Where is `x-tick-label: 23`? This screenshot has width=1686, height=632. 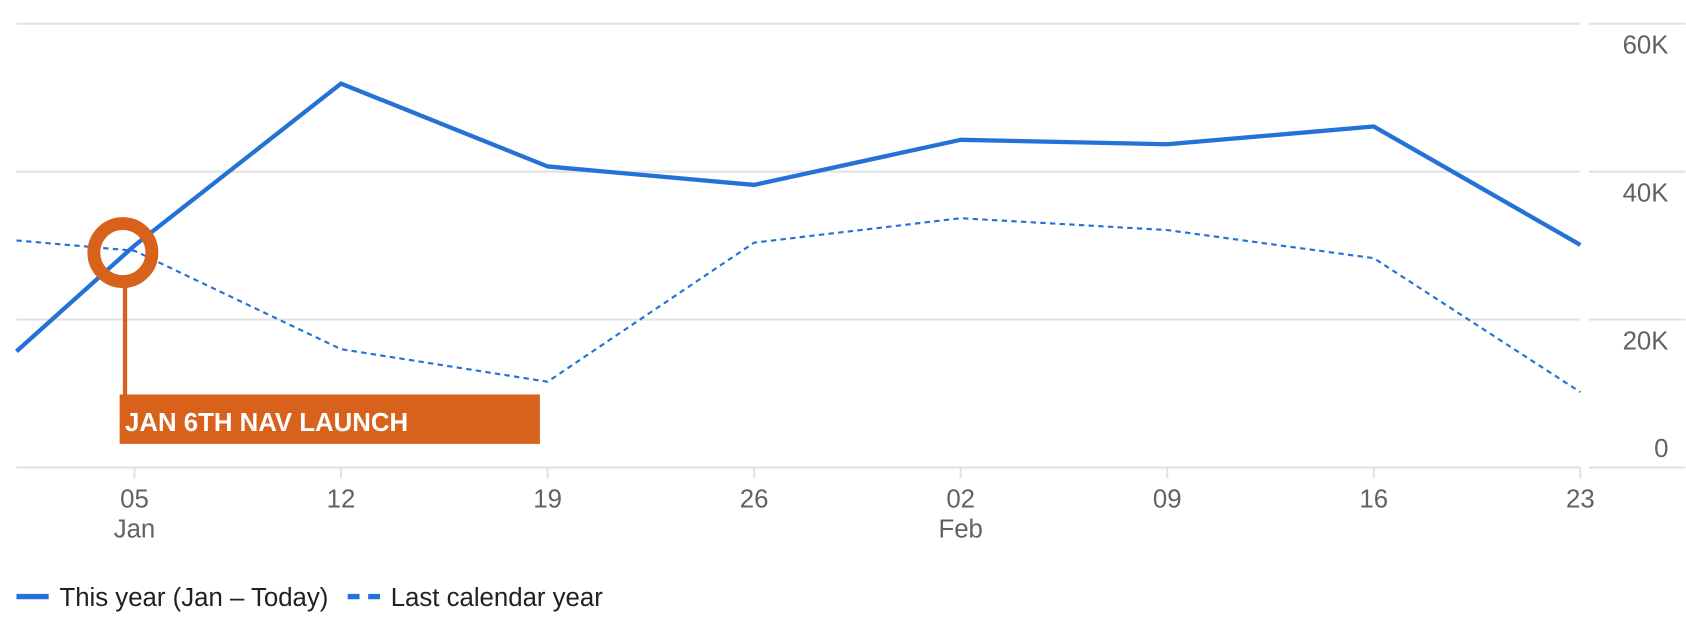 x-tick-label: 23 is located at coordinates (1580, 499).